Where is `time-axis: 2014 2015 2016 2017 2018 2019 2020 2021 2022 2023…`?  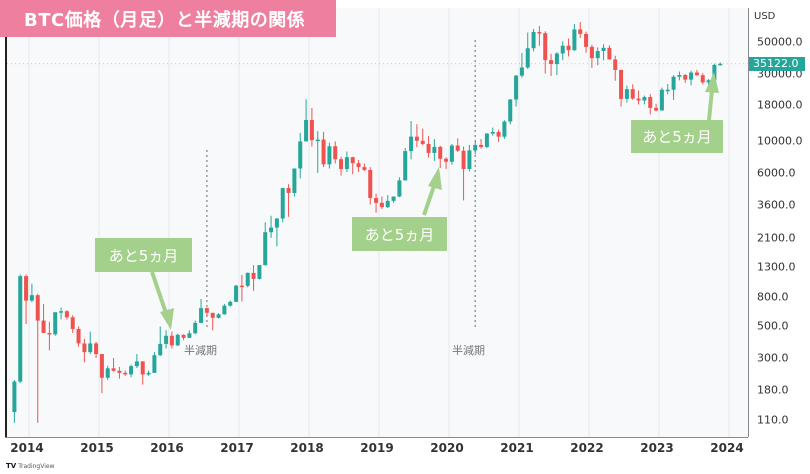
time-axis: 2014 2015 2016 2017 2018 2019 2020 2021 2022 2023… is located at coordinates (376, 448).